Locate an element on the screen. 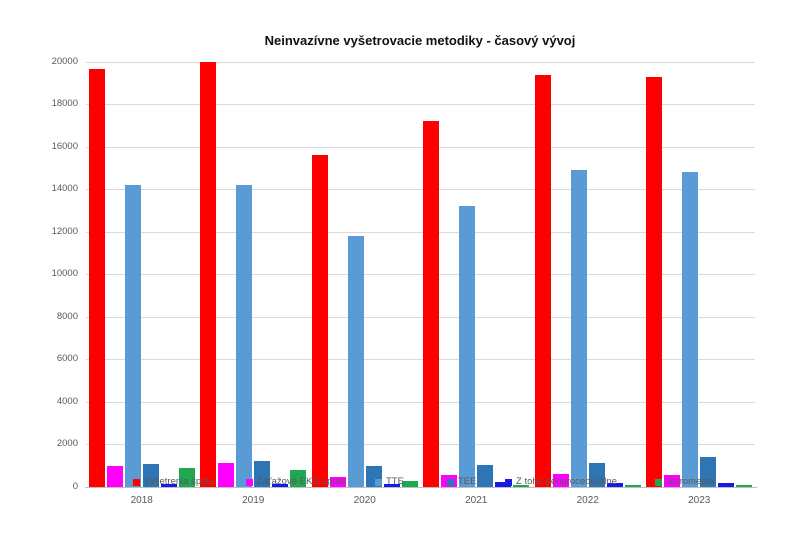 This screenshot has width=800, height=535. legend-label-vy-etrenia-spolu: Vyšetrenia spolu is located at coordinates (179, 481).